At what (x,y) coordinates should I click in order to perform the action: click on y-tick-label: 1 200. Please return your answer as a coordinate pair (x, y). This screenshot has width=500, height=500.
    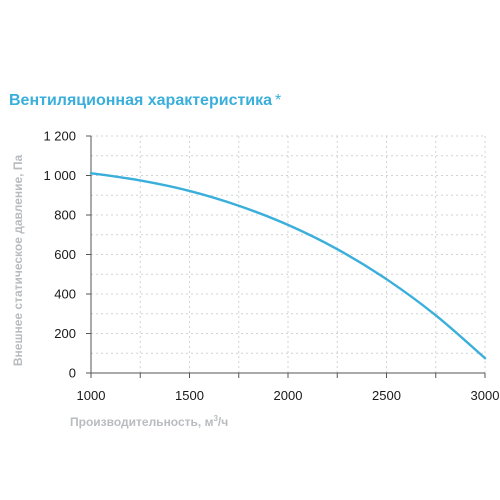
    Looking at the image, I should click on (59, 136).